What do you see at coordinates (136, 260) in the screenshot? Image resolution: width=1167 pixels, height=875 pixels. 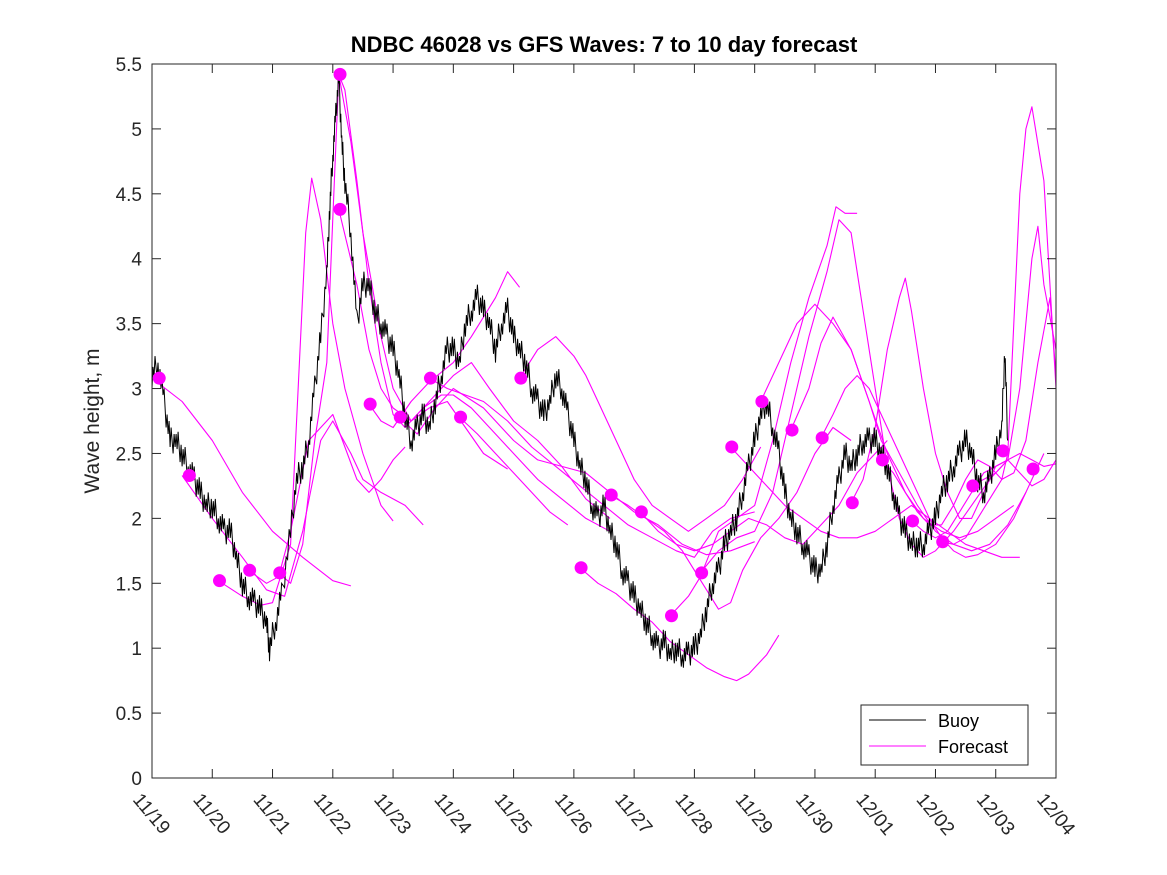 I see `y-tick-label: 4` at bounding box center [136, 260].